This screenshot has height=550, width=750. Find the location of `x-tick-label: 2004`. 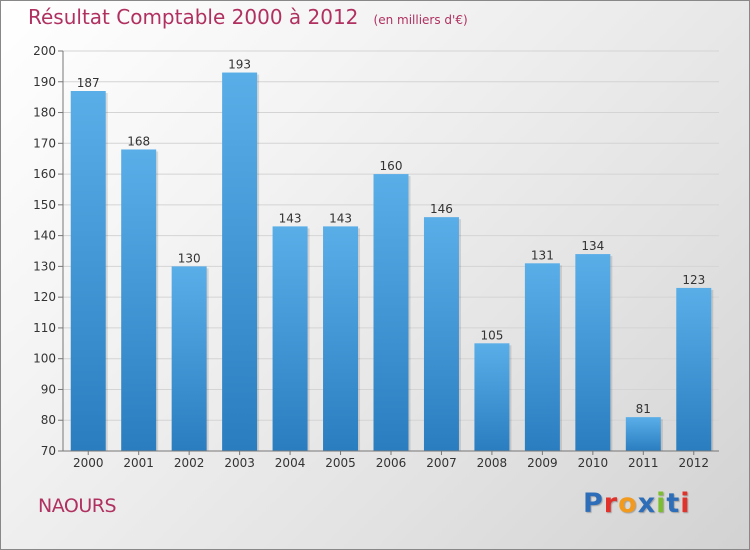

x-tick-label: 2004 is located at coordinates (290, 463).